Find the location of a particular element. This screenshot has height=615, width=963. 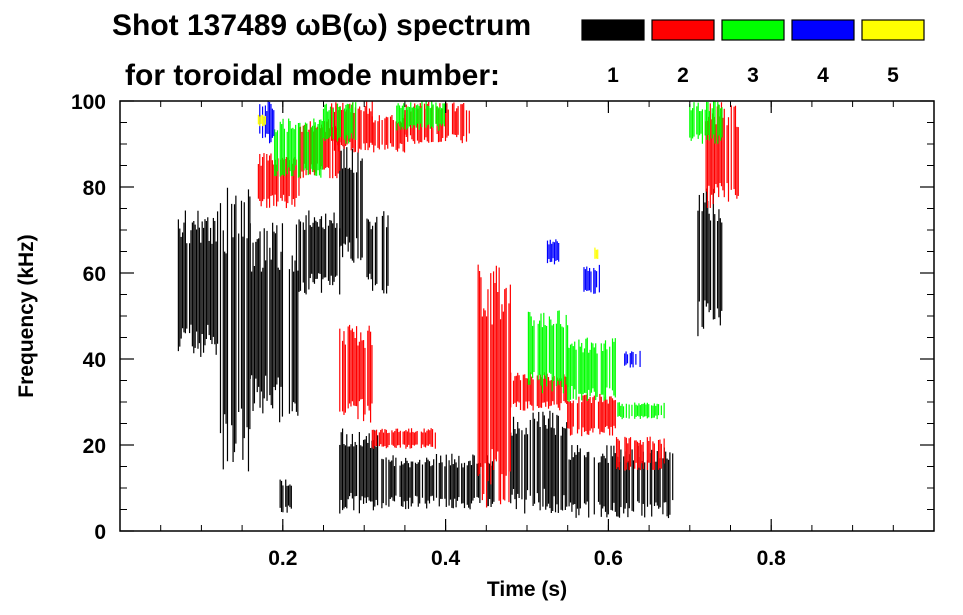

y-tick-label: 100 is located at coordinates (88, 102).